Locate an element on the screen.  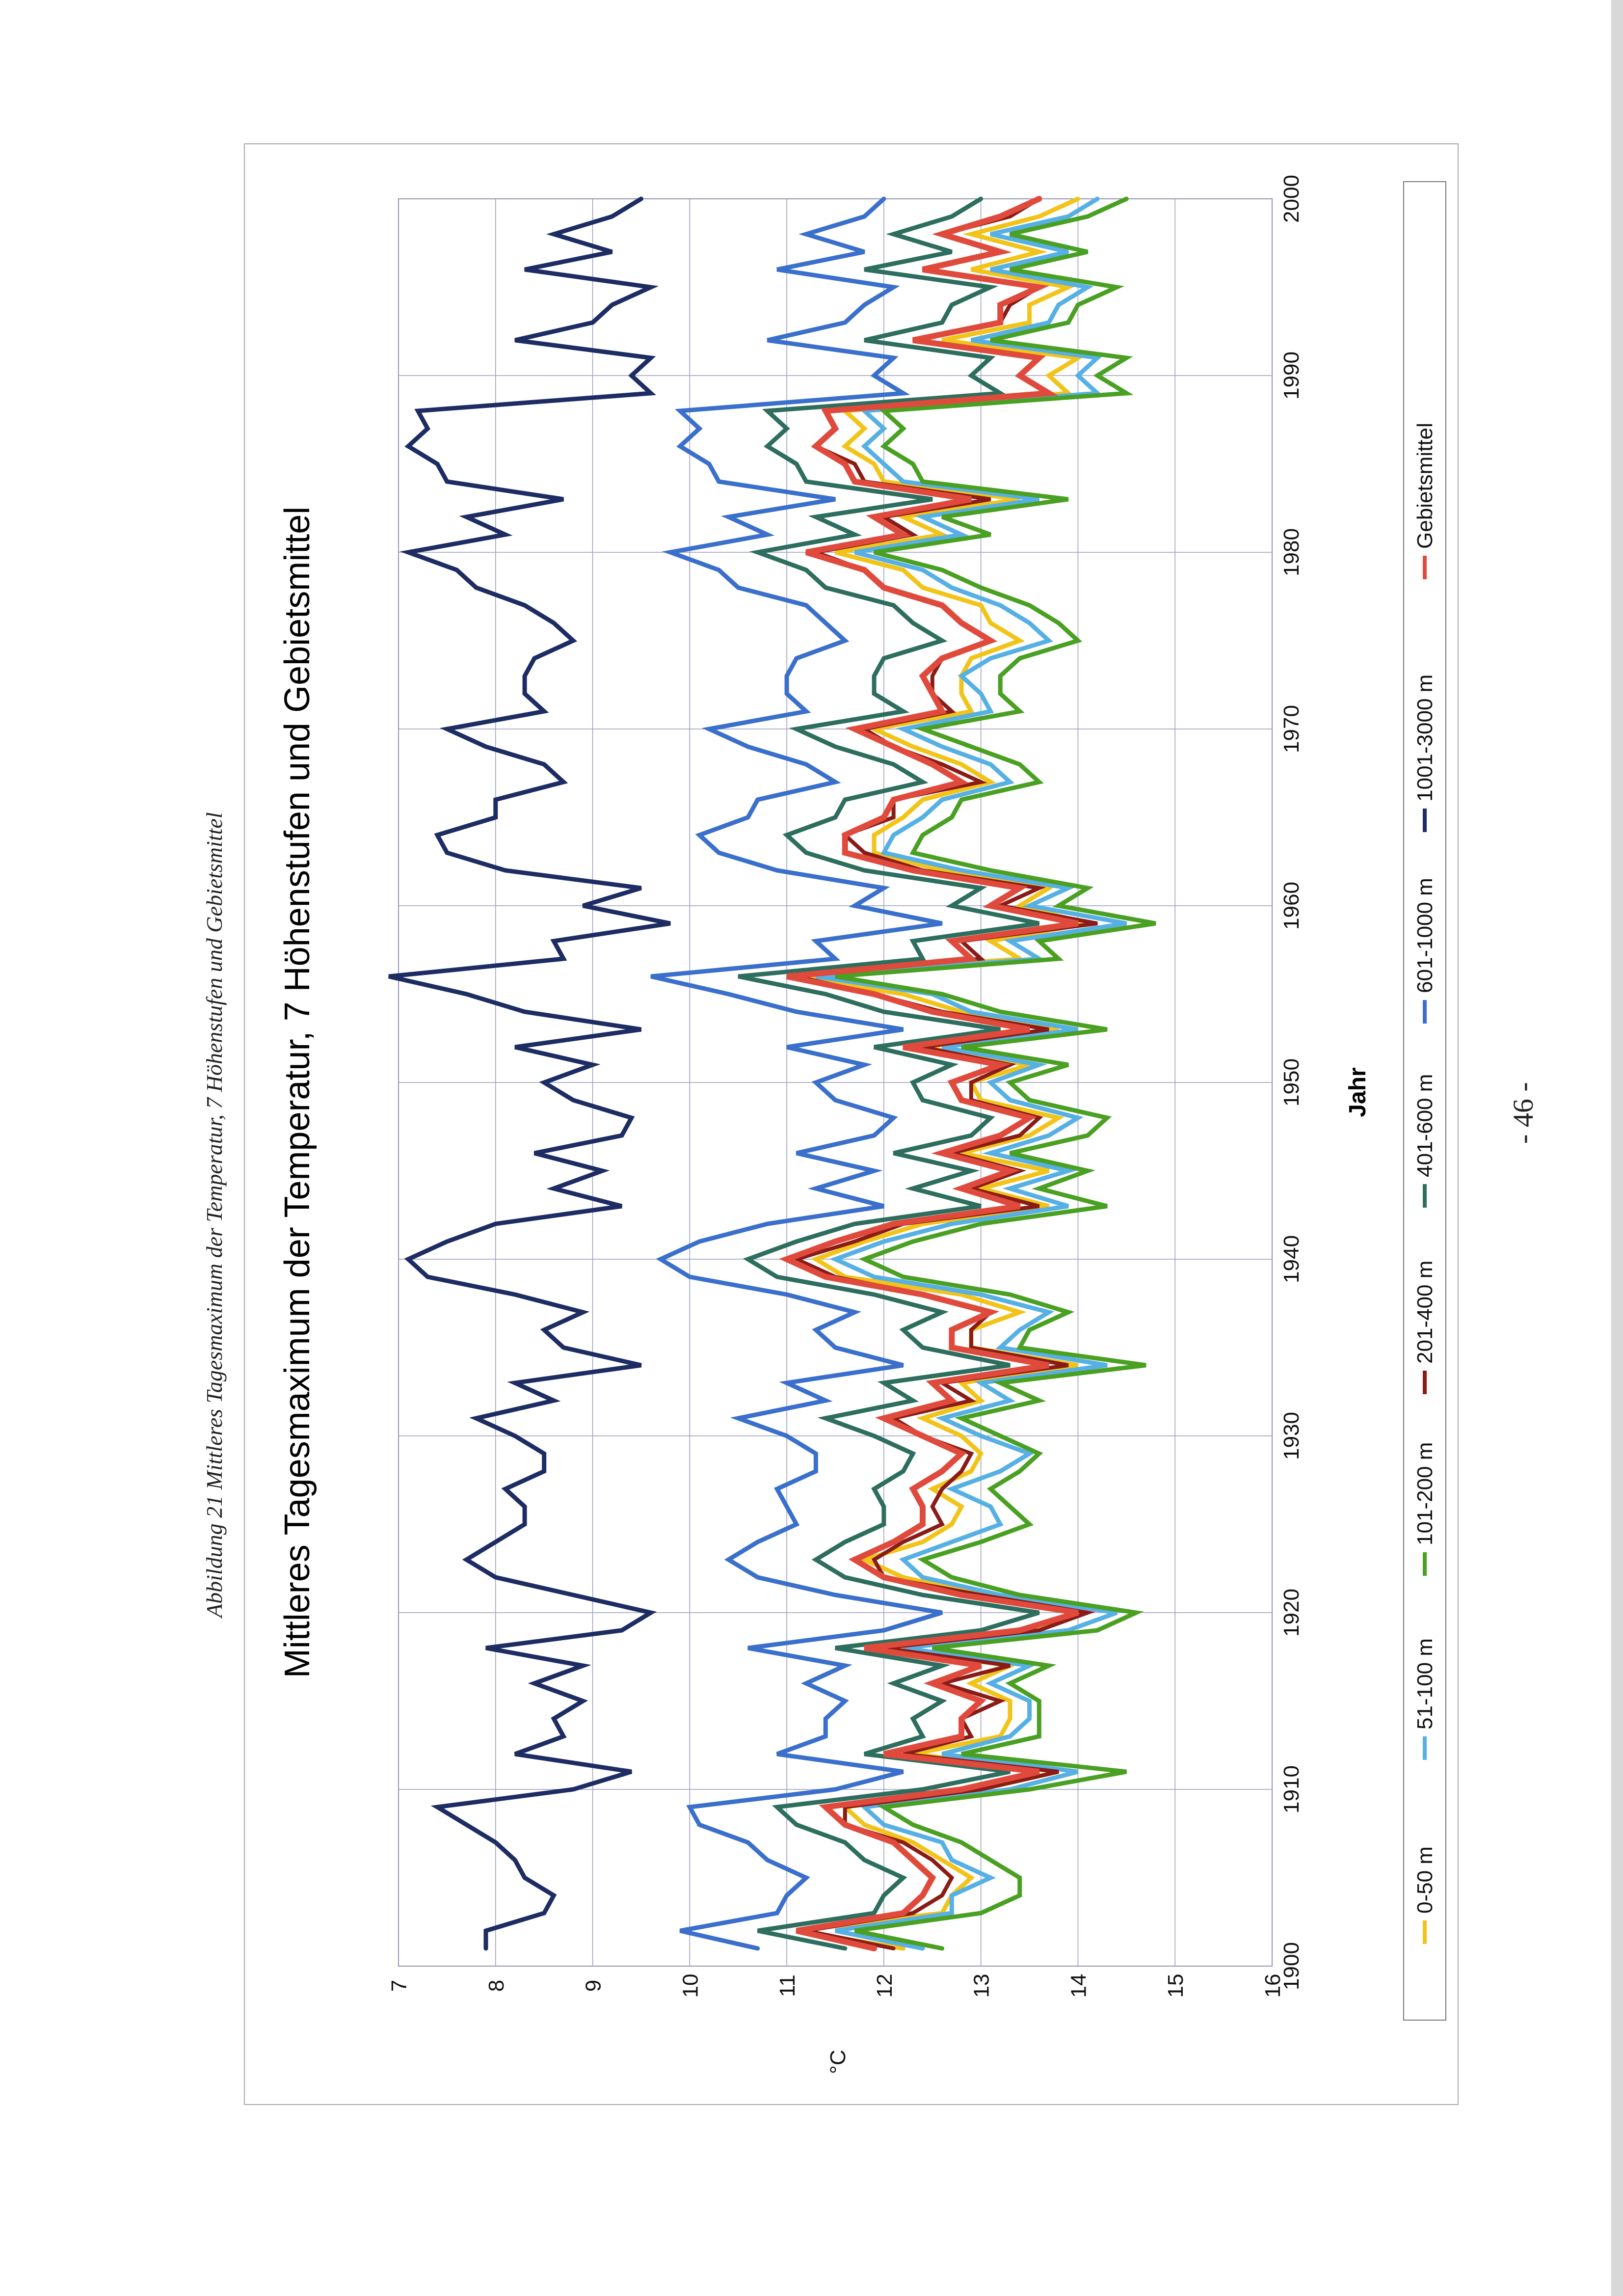
x-tick-label: 1930 is located at coordinates (1291, 1436).